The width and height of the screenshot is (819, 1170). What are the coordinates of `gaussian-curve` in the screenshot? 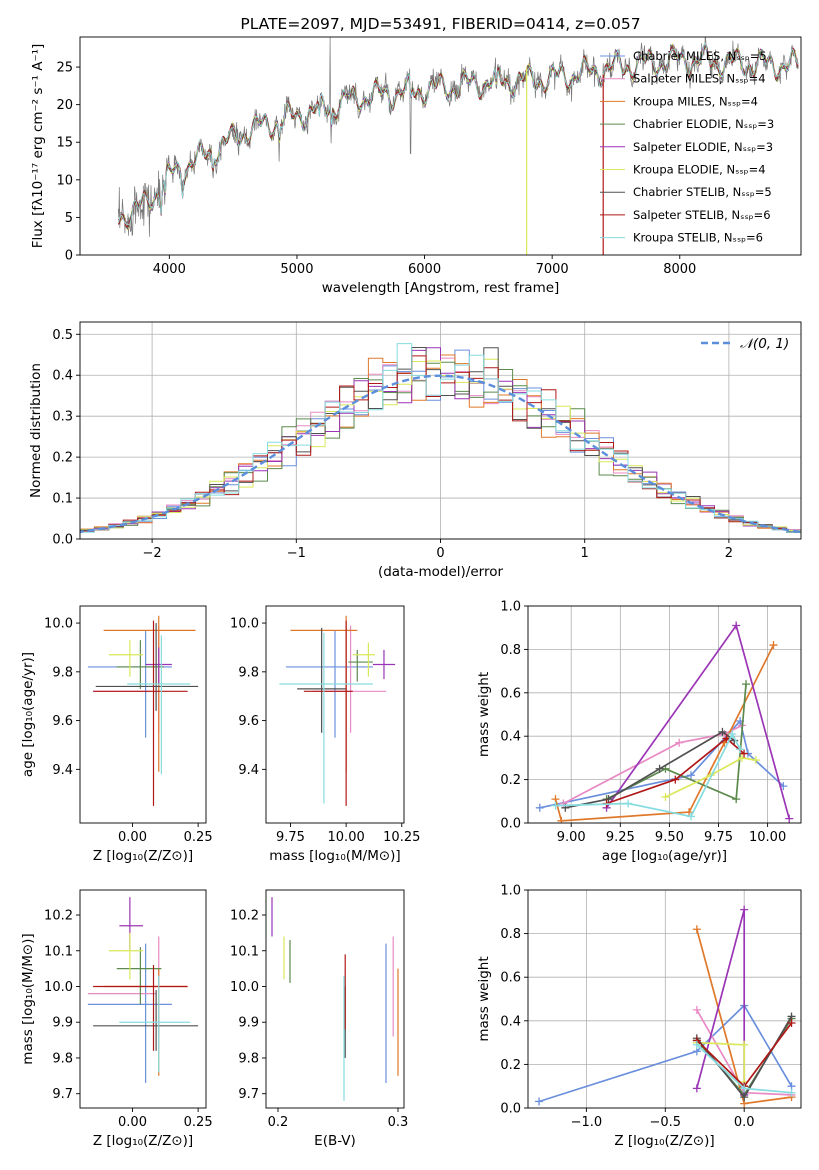 It's located at (440, 454).